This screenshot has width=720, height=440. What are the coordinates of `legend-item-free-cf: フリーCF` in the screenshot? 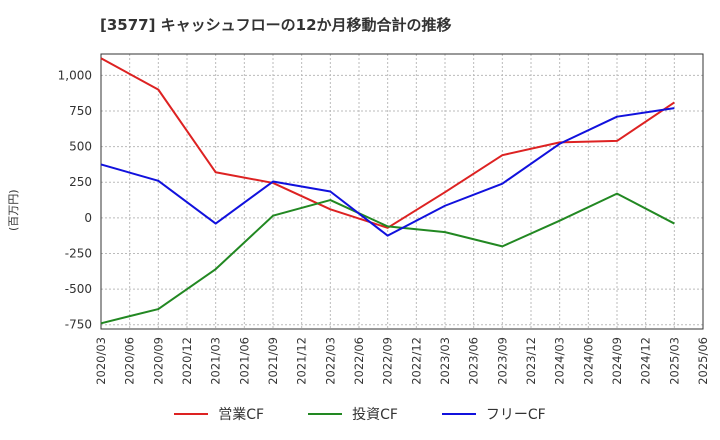 It's located at (493, 414).